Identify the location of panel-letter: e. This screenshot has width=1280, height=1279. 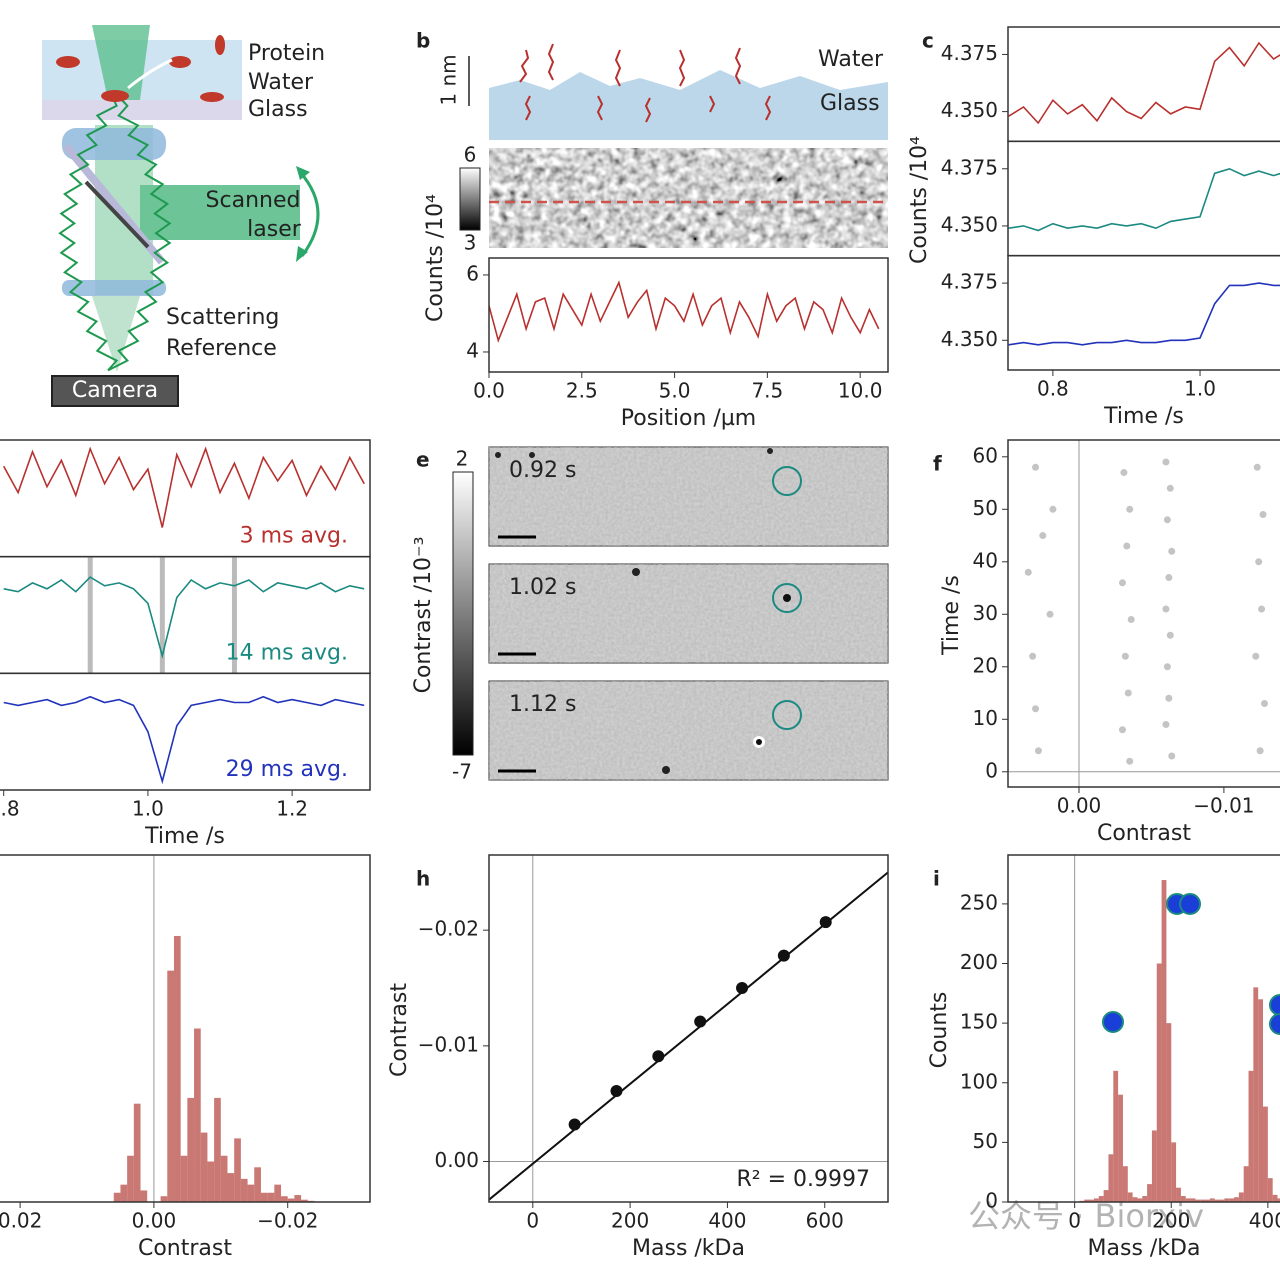
(423, 460).